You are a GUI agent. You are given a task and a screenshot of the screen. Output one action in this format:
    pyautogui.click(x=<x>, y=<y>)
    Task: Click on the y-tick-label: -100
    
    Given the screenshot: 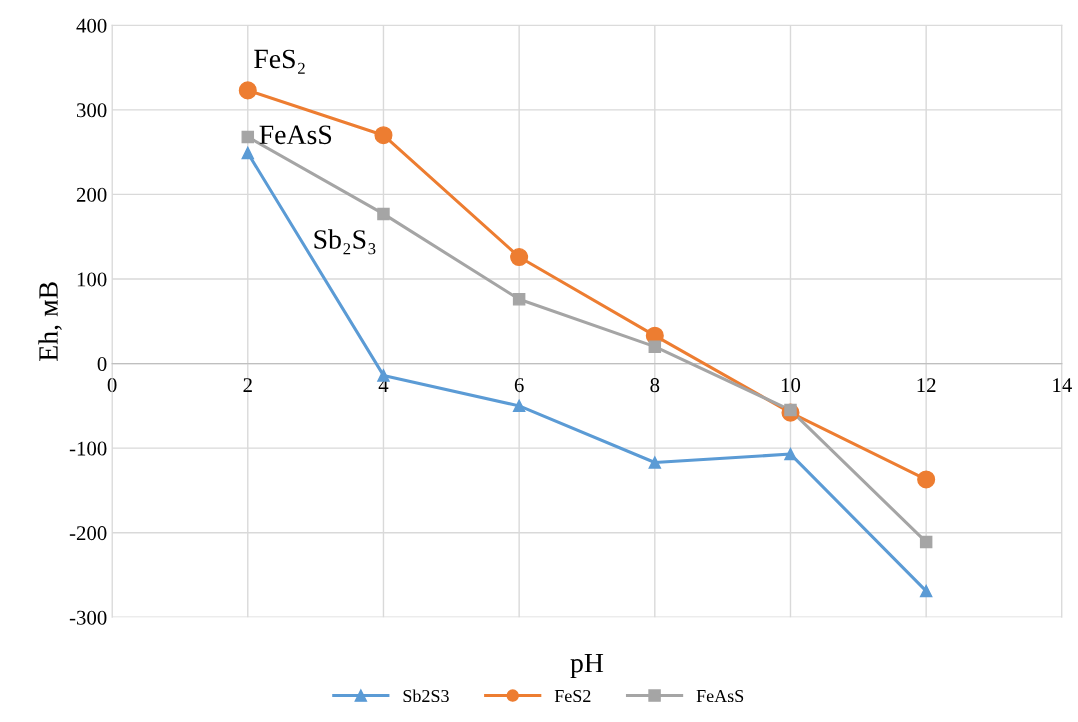 What is the action you would take?
    pyautogui.click(x=88, y=448)
    